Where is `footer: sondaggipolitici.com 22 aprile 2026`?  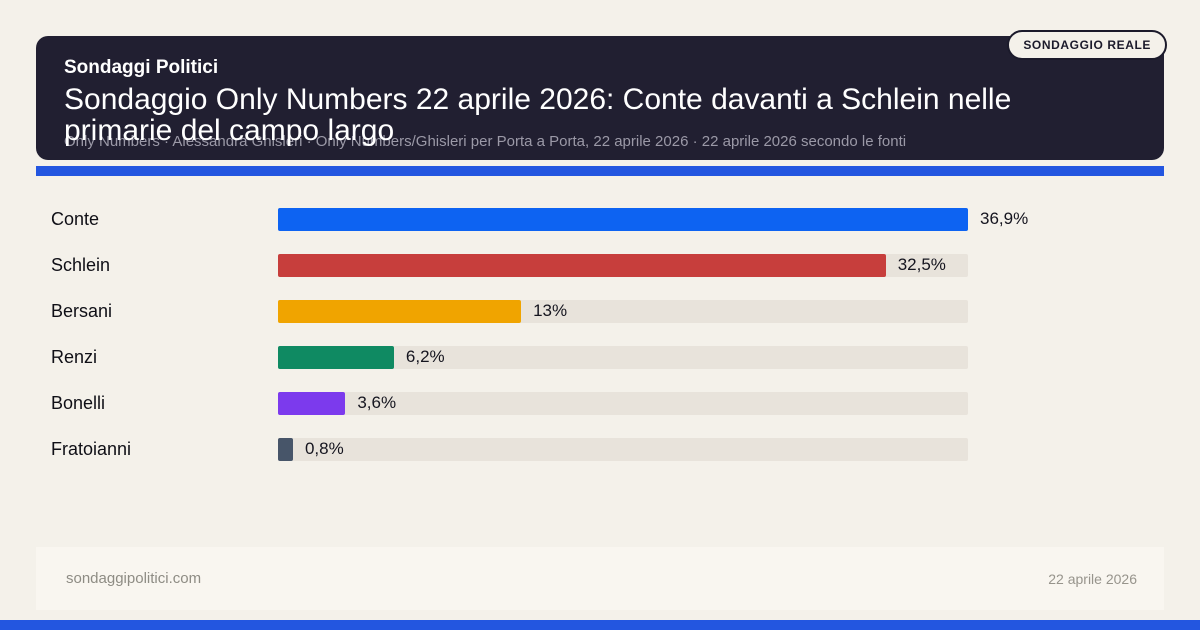 footer: sondaggipolitici.com 22 aprile 2026 is located at coordinates (600, 578).